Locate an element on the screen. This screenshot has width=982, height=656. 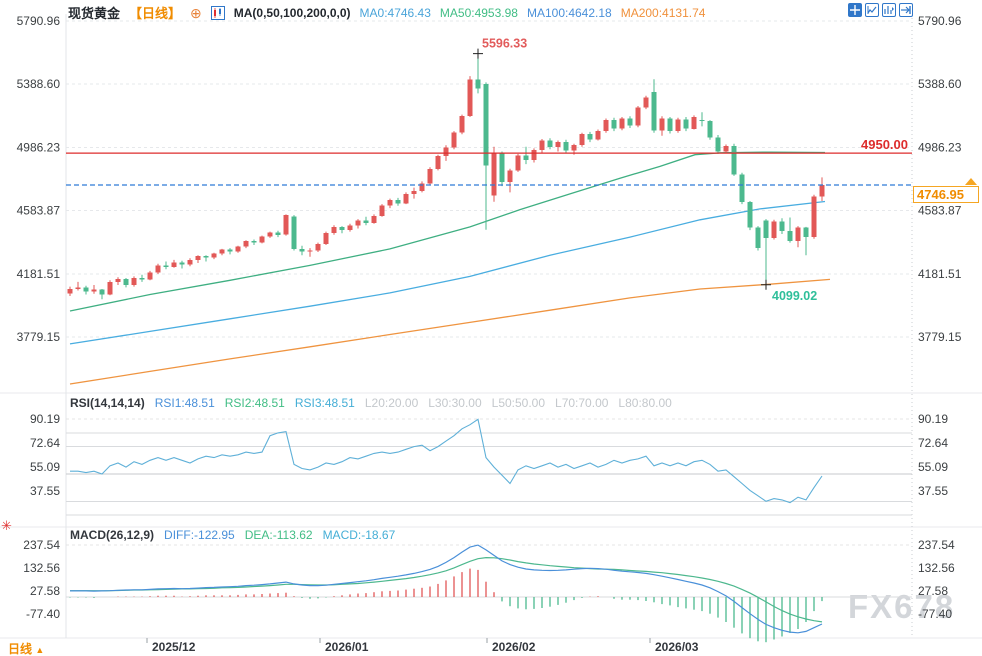
rsi-level-50: L50:50.00 is located at coordinates (518, 403).